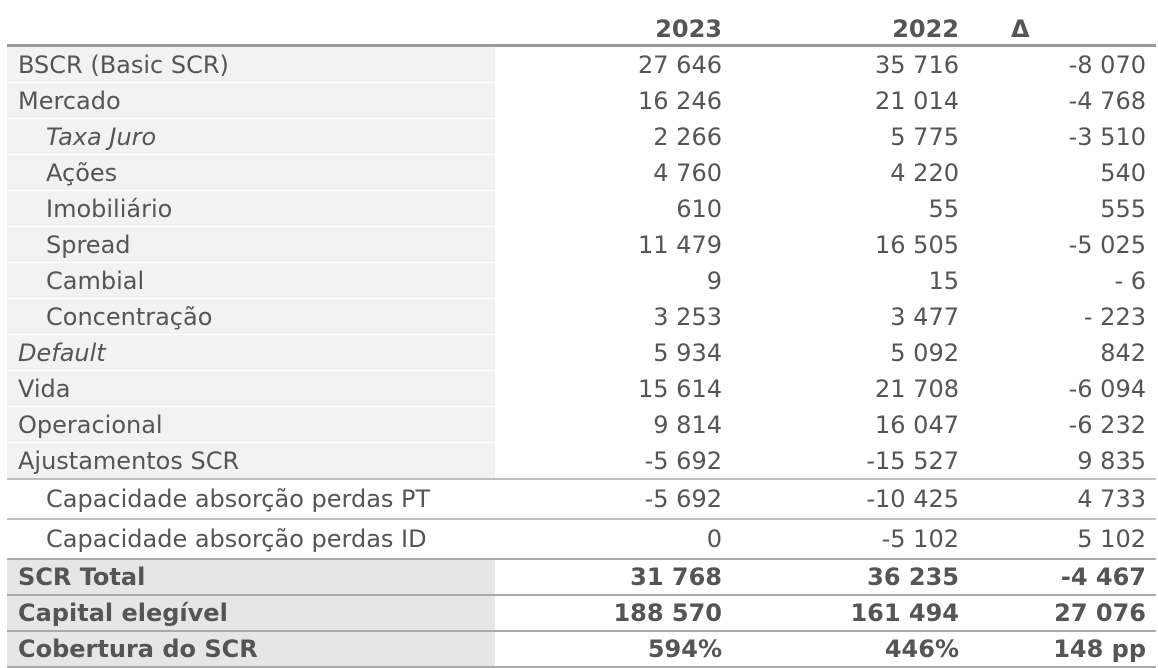 Image resolution: width=1158 pixels, height=668 pixels. What do you see at coordinates (850, 577) in the screenshot?
I see `value-2022: 36 235` at bounding box center [850, 577].